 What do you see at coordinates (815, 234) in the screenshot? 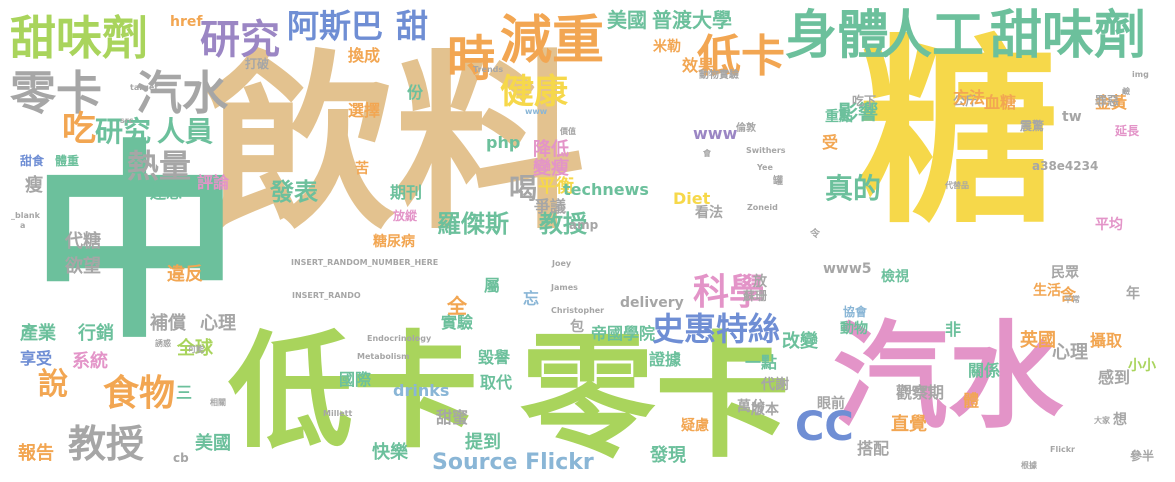
I see `word: 令` at bounding box center [815, 234].